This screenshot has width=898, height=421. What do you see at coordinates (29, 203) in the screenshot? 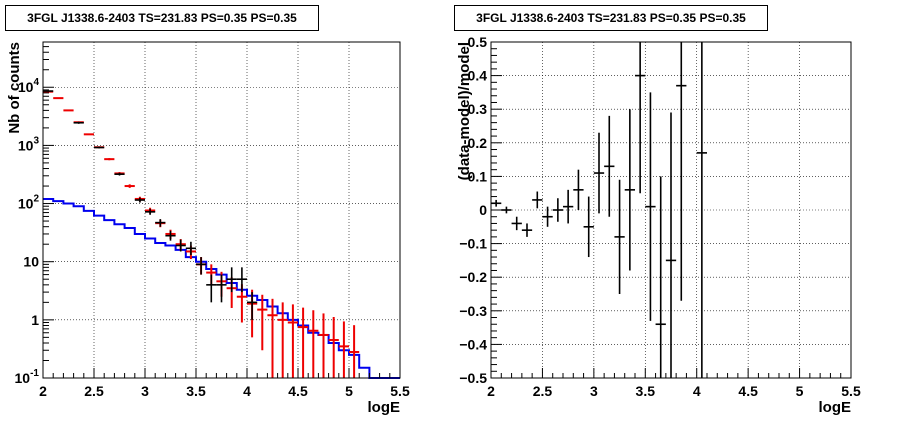
I see `y-tick-label: 10²` at bounding box center [29, 203].